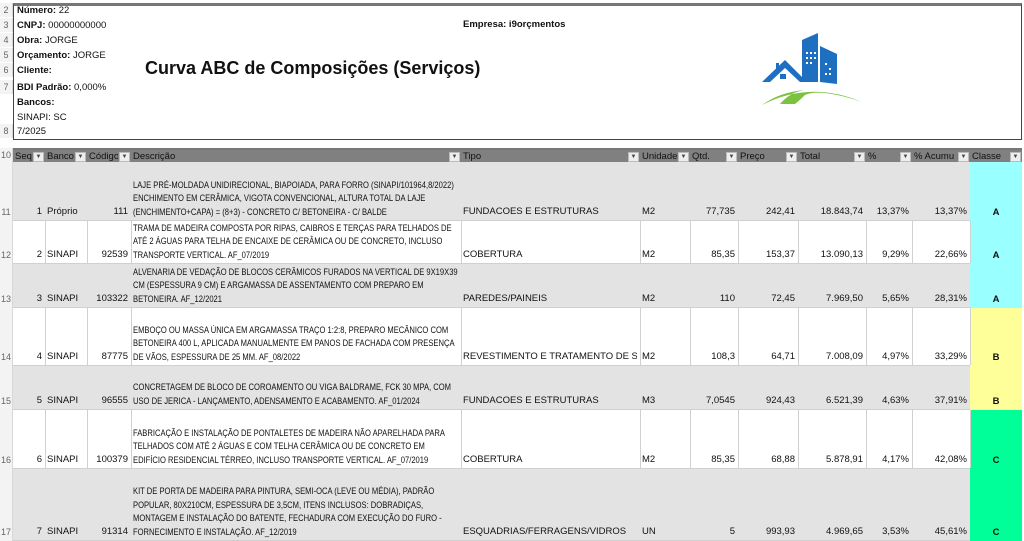 This screenshot has width=1024, height=541. Describe the element at coordinates (844, 400) in the screenshot. I see `cell-total: 6.521,39` at that location.